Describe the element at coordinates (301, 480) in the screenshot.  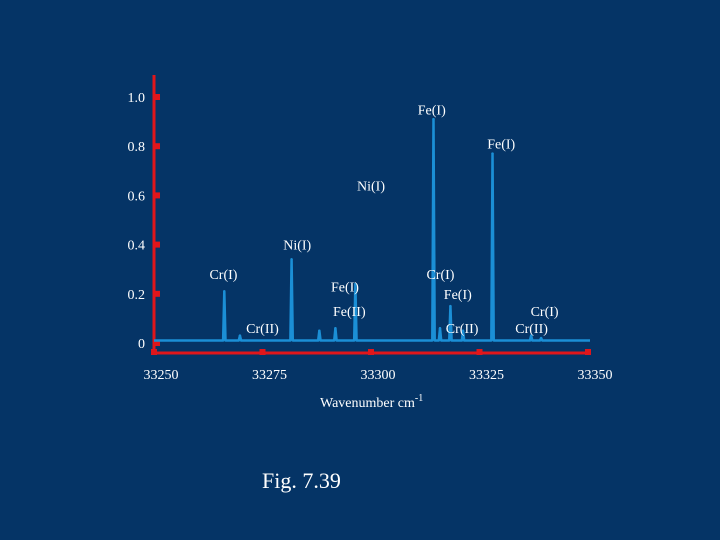
I see `figure-caption: Fig. 7.39` at that location.